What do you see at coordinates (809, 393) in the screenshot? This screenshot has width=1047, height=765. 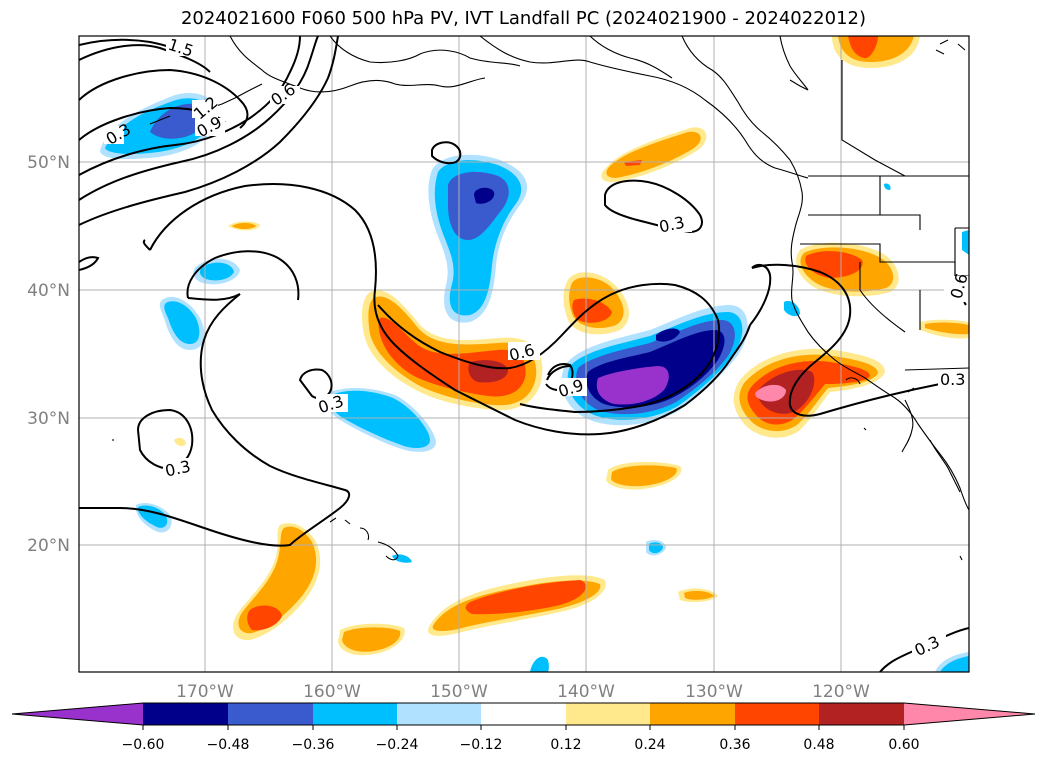 I see `blob-california-positive` at bounding box center [809, 393].